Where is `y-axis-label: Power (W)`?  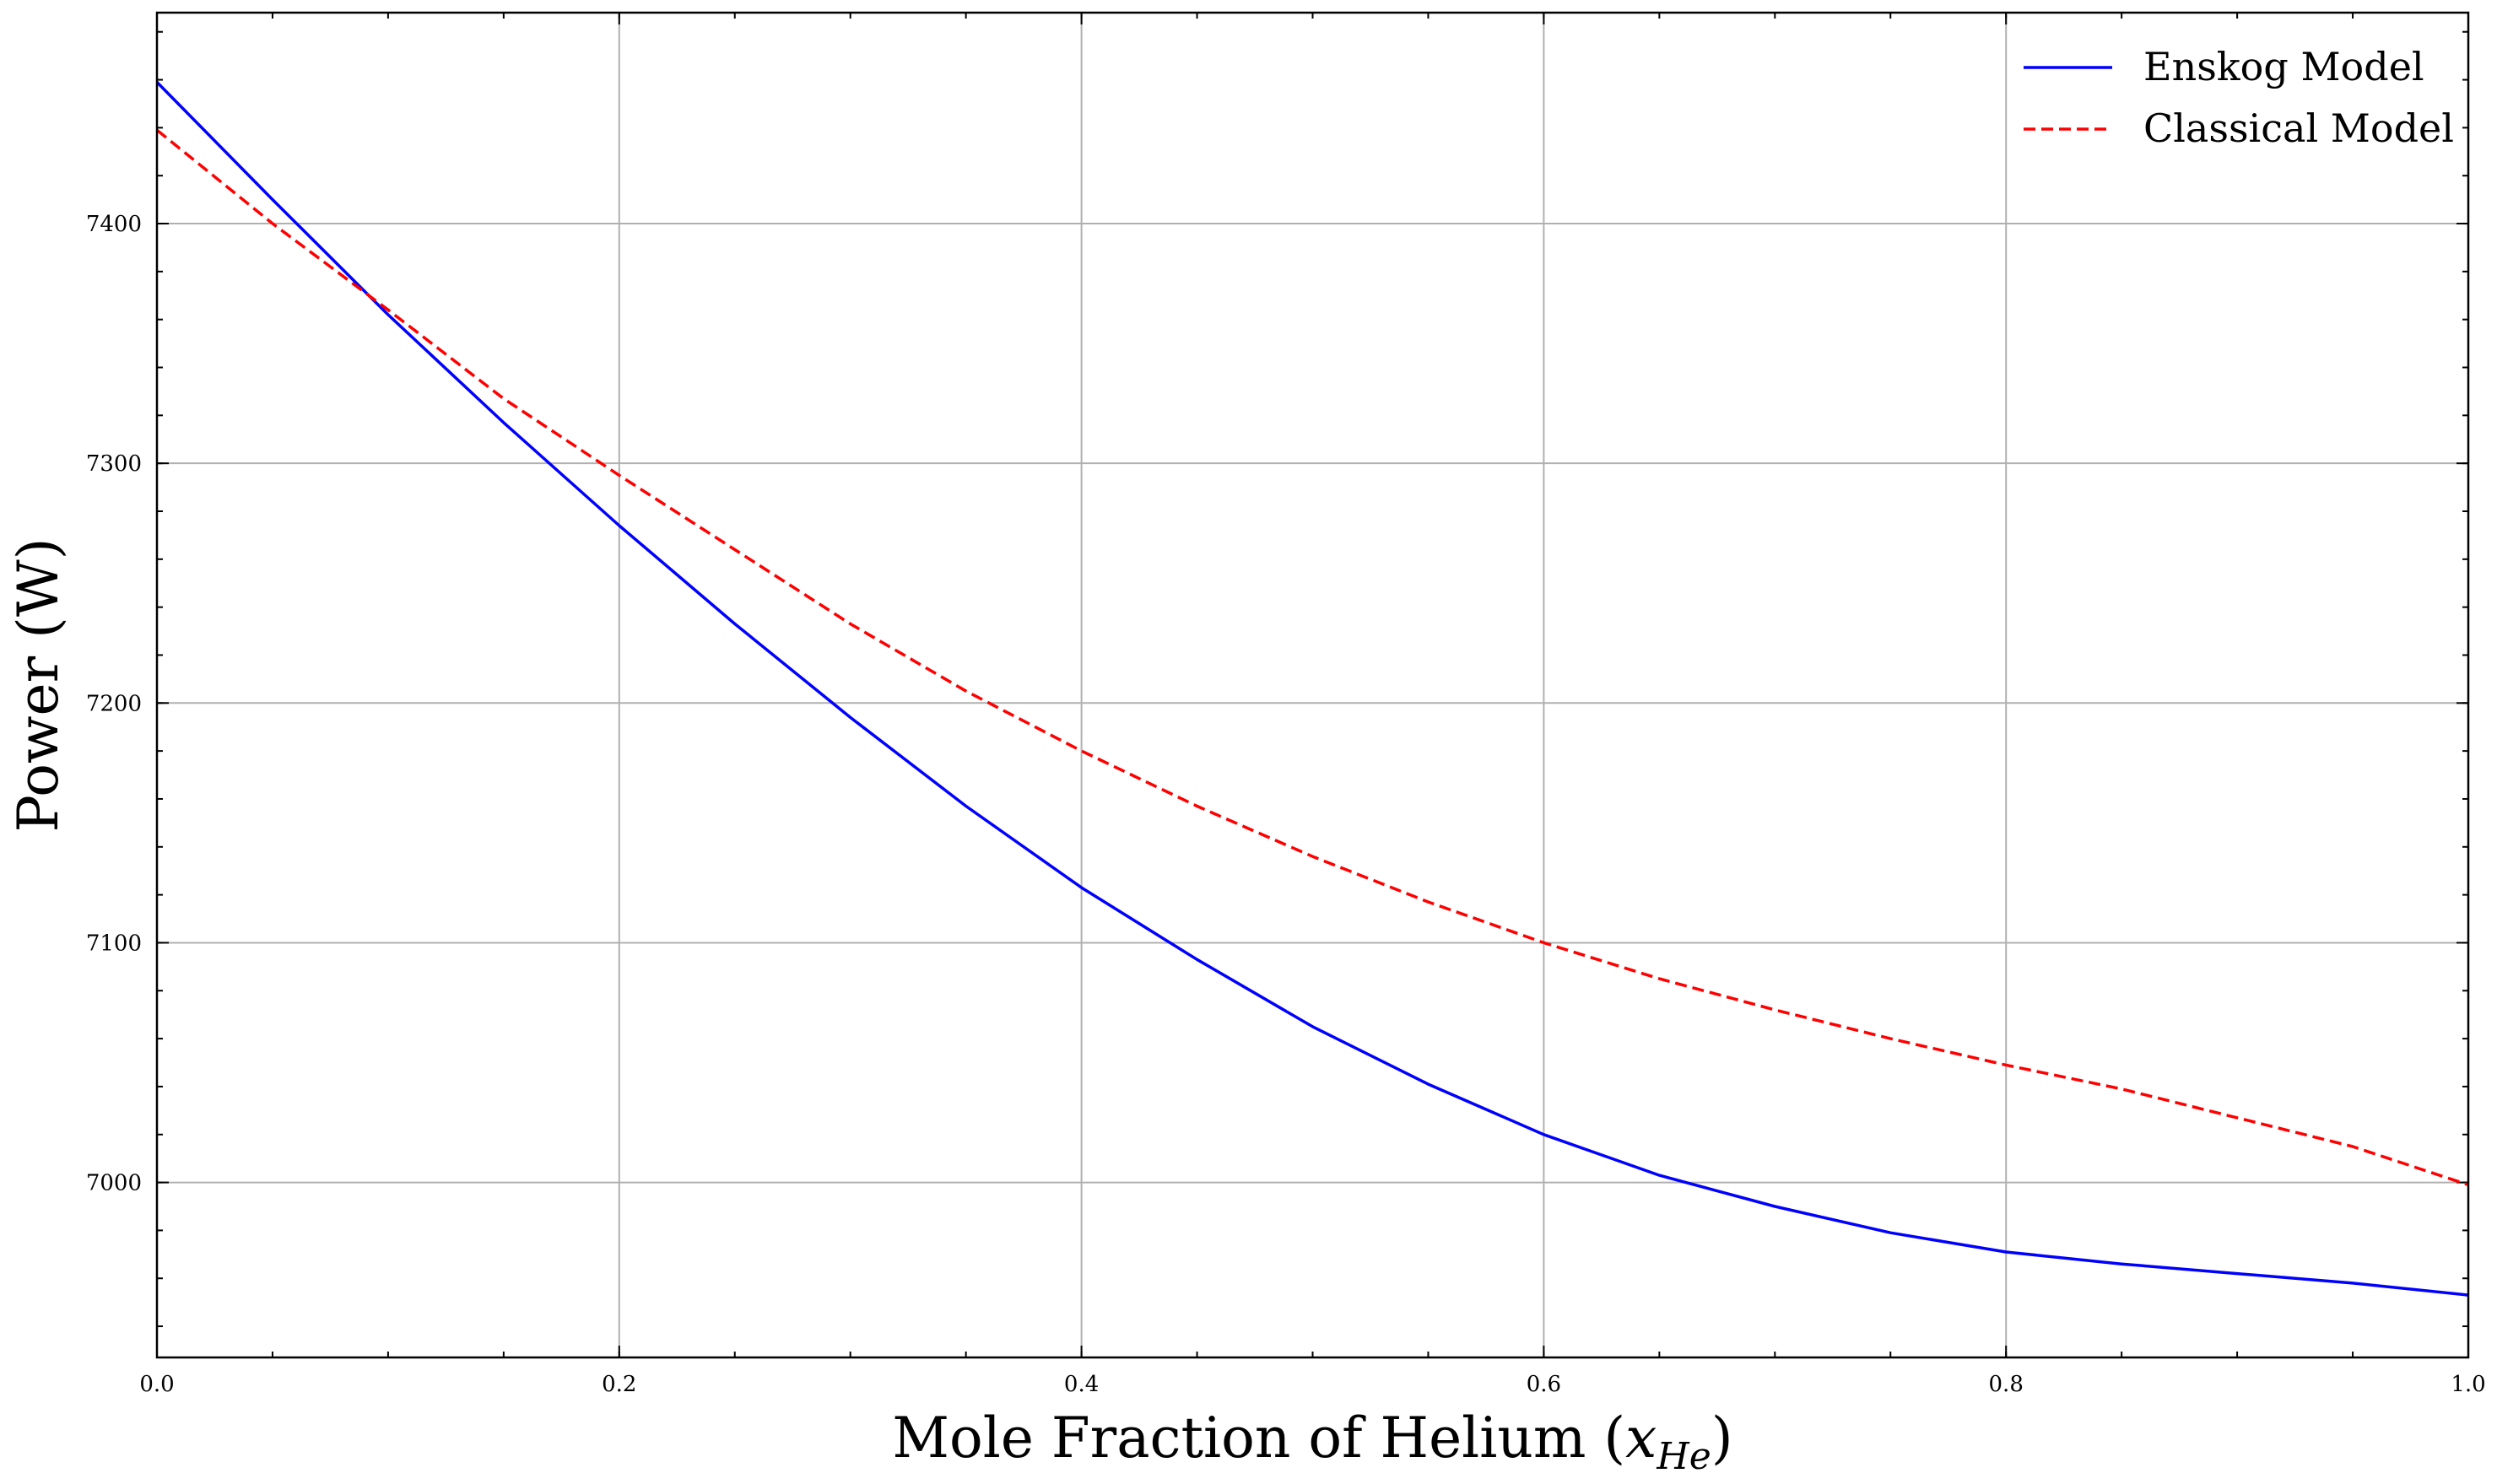
y-axis-label: Power (W) is located at coordinates (39, 685).